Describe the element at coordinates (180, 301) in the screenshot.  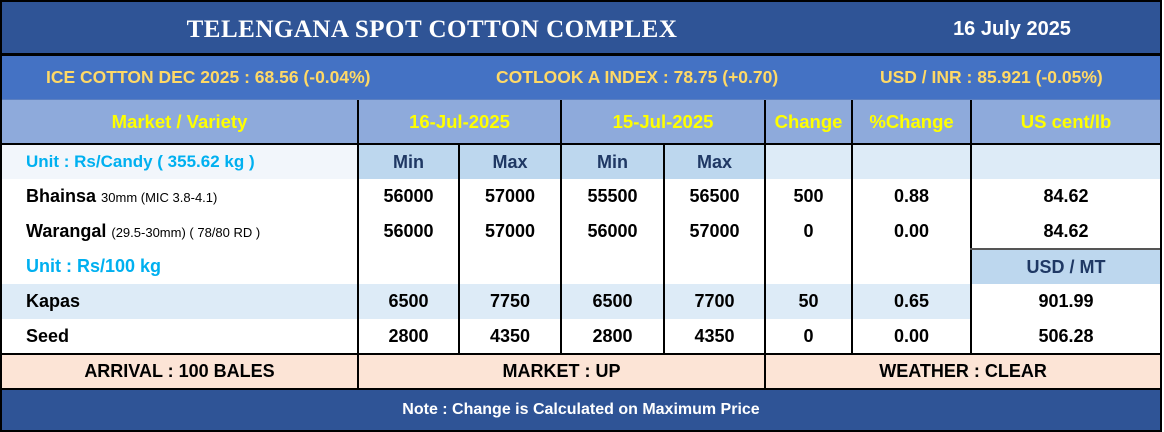
I see `market-name: Kapas` at that location.